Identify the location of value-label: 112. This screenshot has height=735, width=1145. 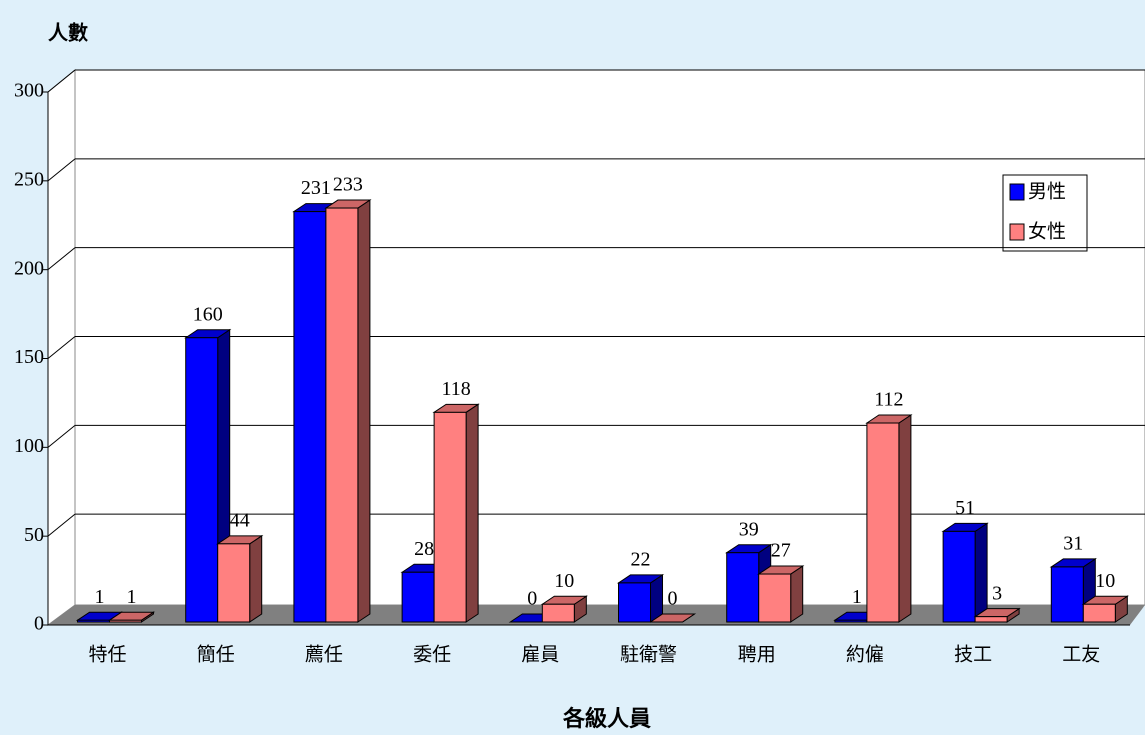
(888, 400).